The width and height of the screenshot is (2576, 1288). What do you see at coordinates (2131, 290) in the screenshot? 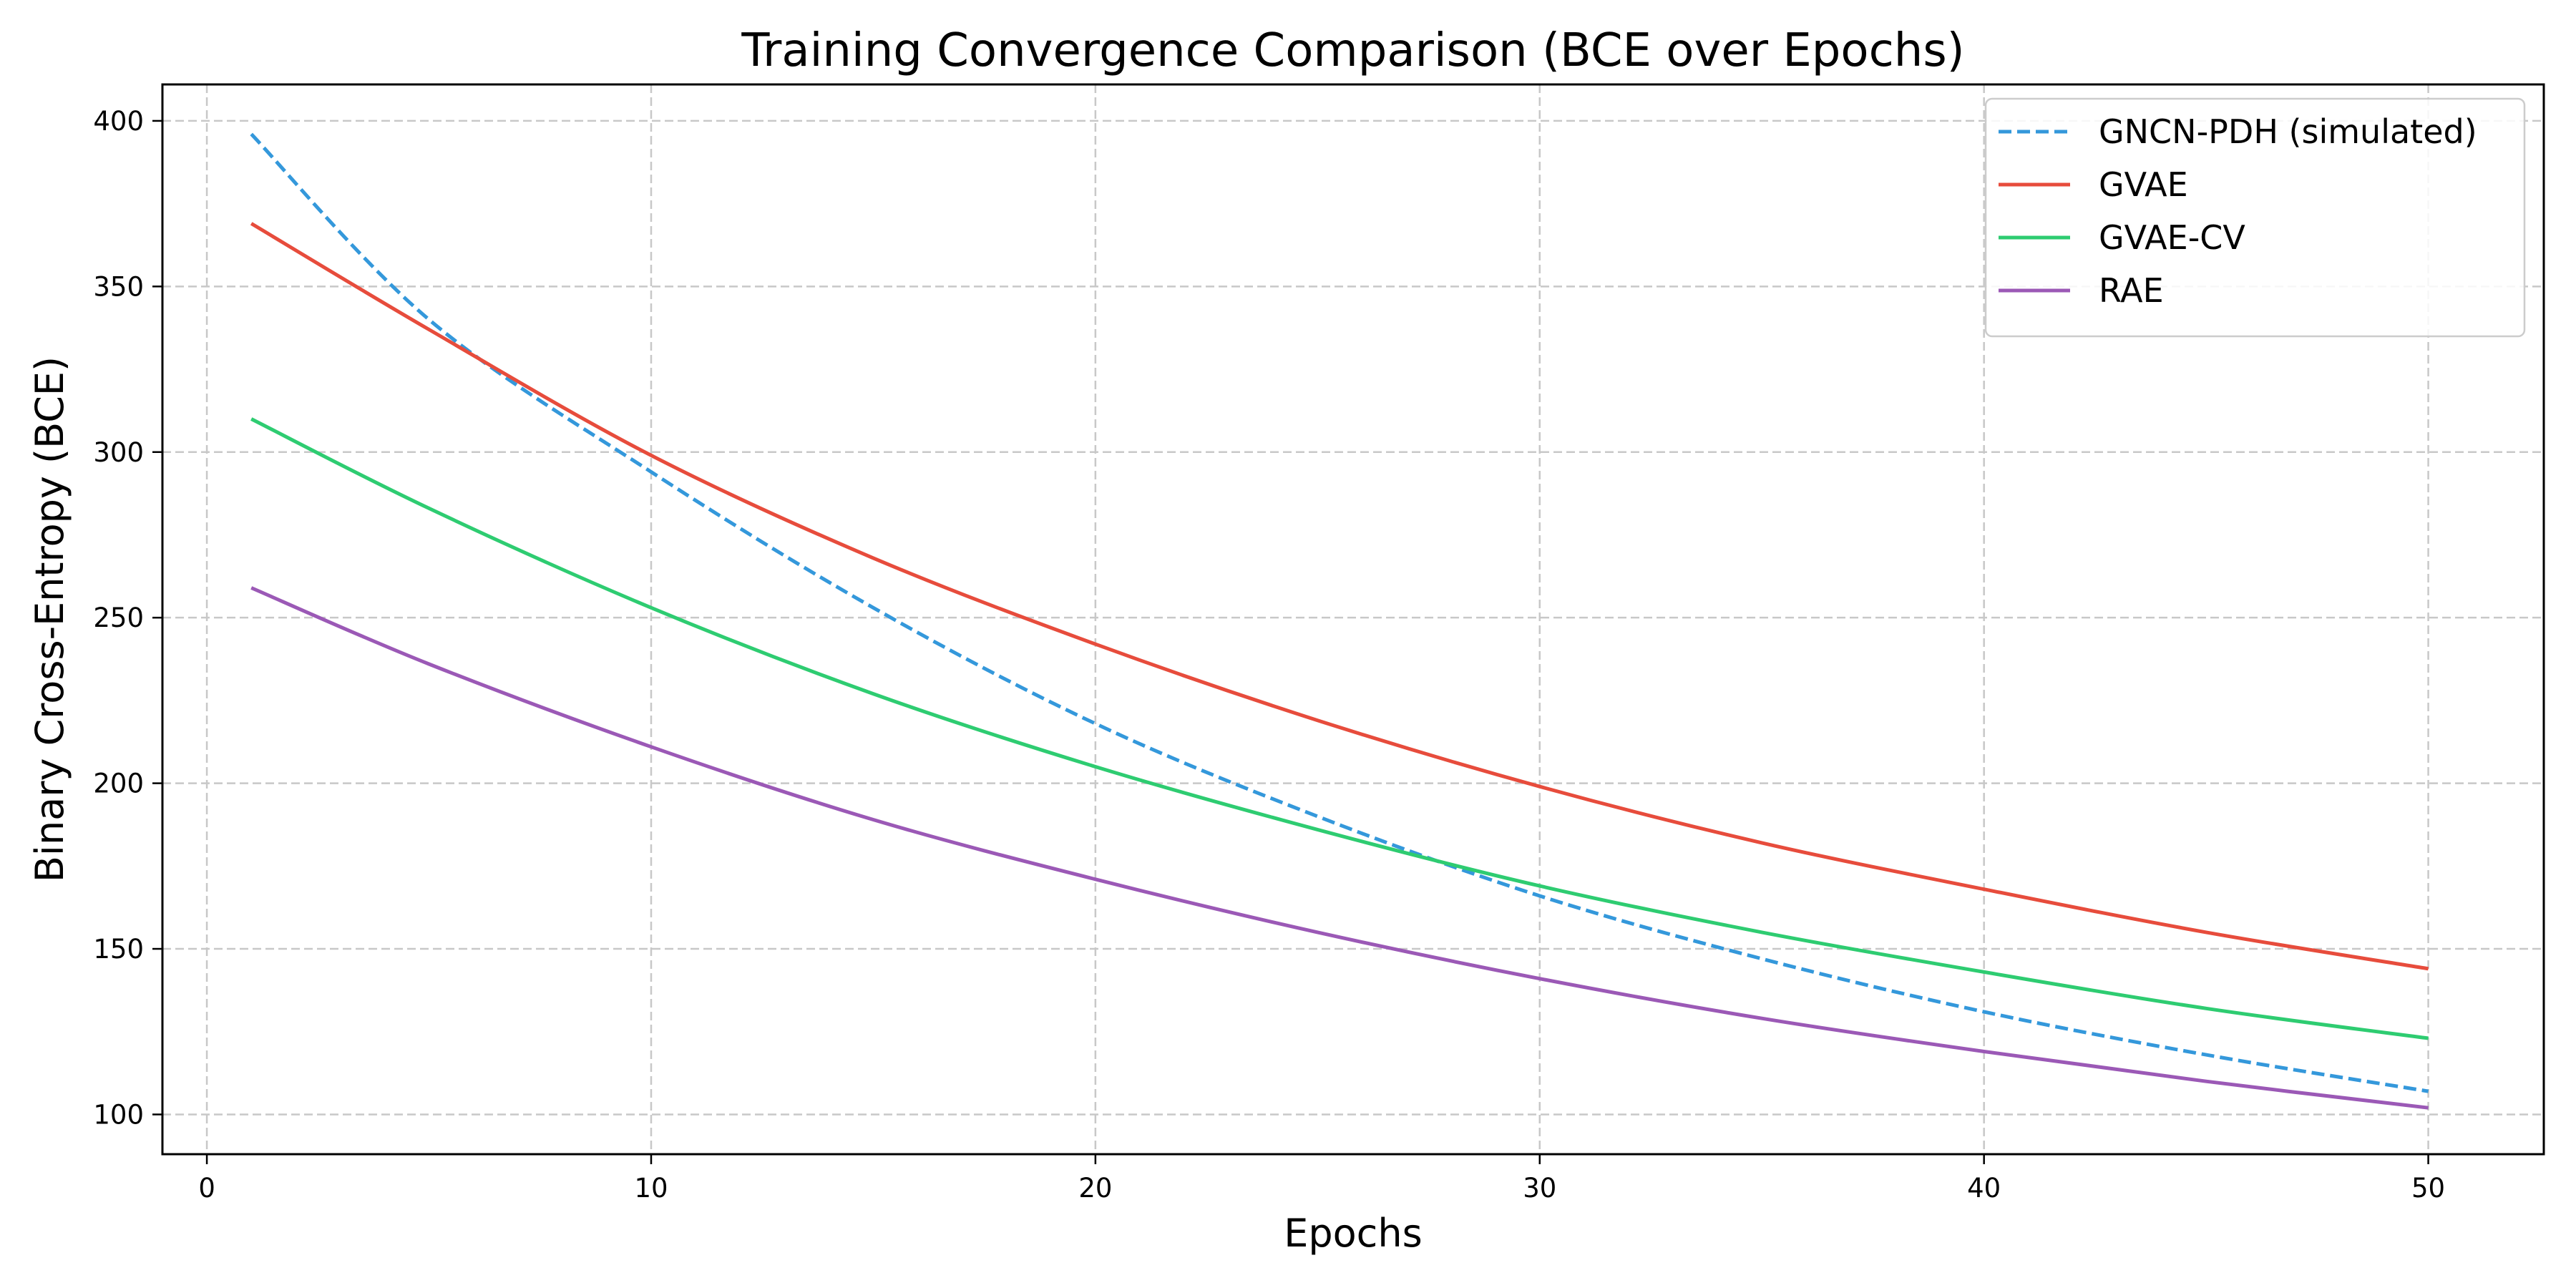
I see `legend-label: RAE` at bounding box center [2131, 290].